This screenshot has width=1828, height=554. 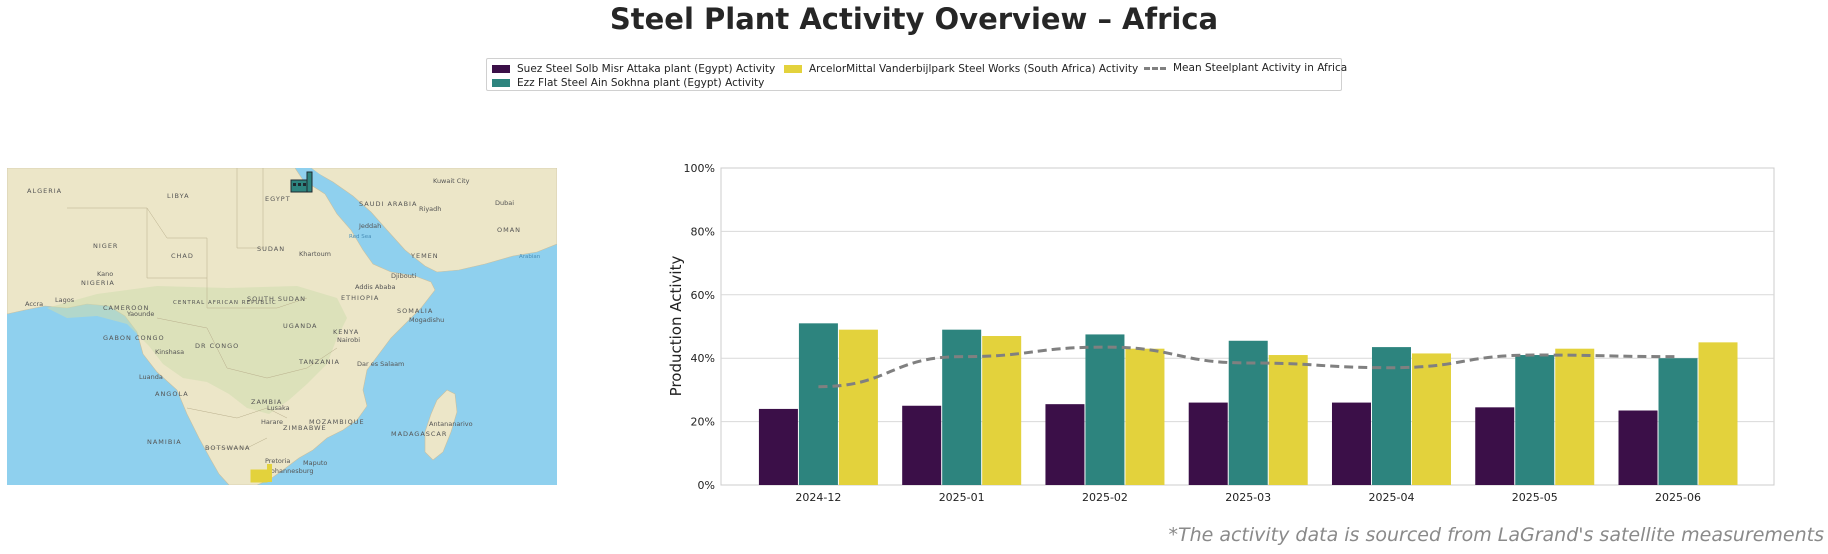 I want to click on factory-marker-egypt, so click(x=301, y=182).